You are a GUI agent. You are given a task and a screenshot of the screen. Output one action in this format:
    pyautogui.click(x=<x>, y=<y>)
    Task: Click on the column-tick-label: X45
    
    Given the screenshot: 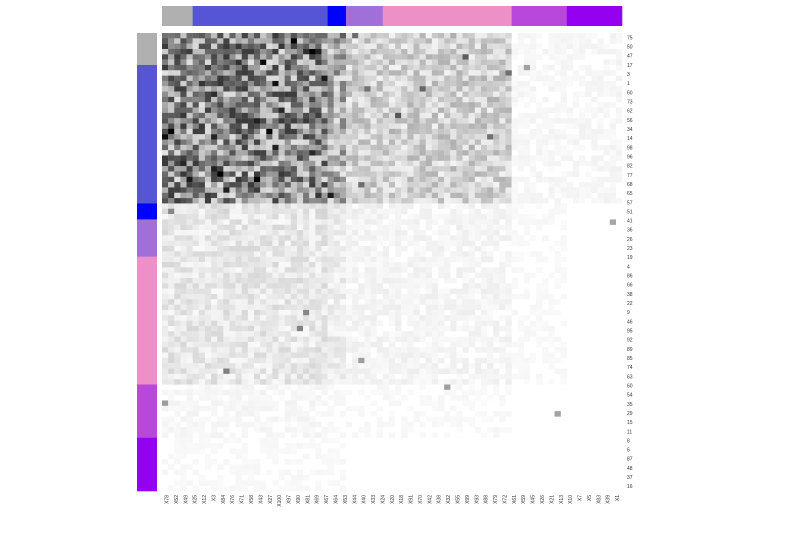 What is the action you would take?
    pyautogui.click(x=534, y=499)
    